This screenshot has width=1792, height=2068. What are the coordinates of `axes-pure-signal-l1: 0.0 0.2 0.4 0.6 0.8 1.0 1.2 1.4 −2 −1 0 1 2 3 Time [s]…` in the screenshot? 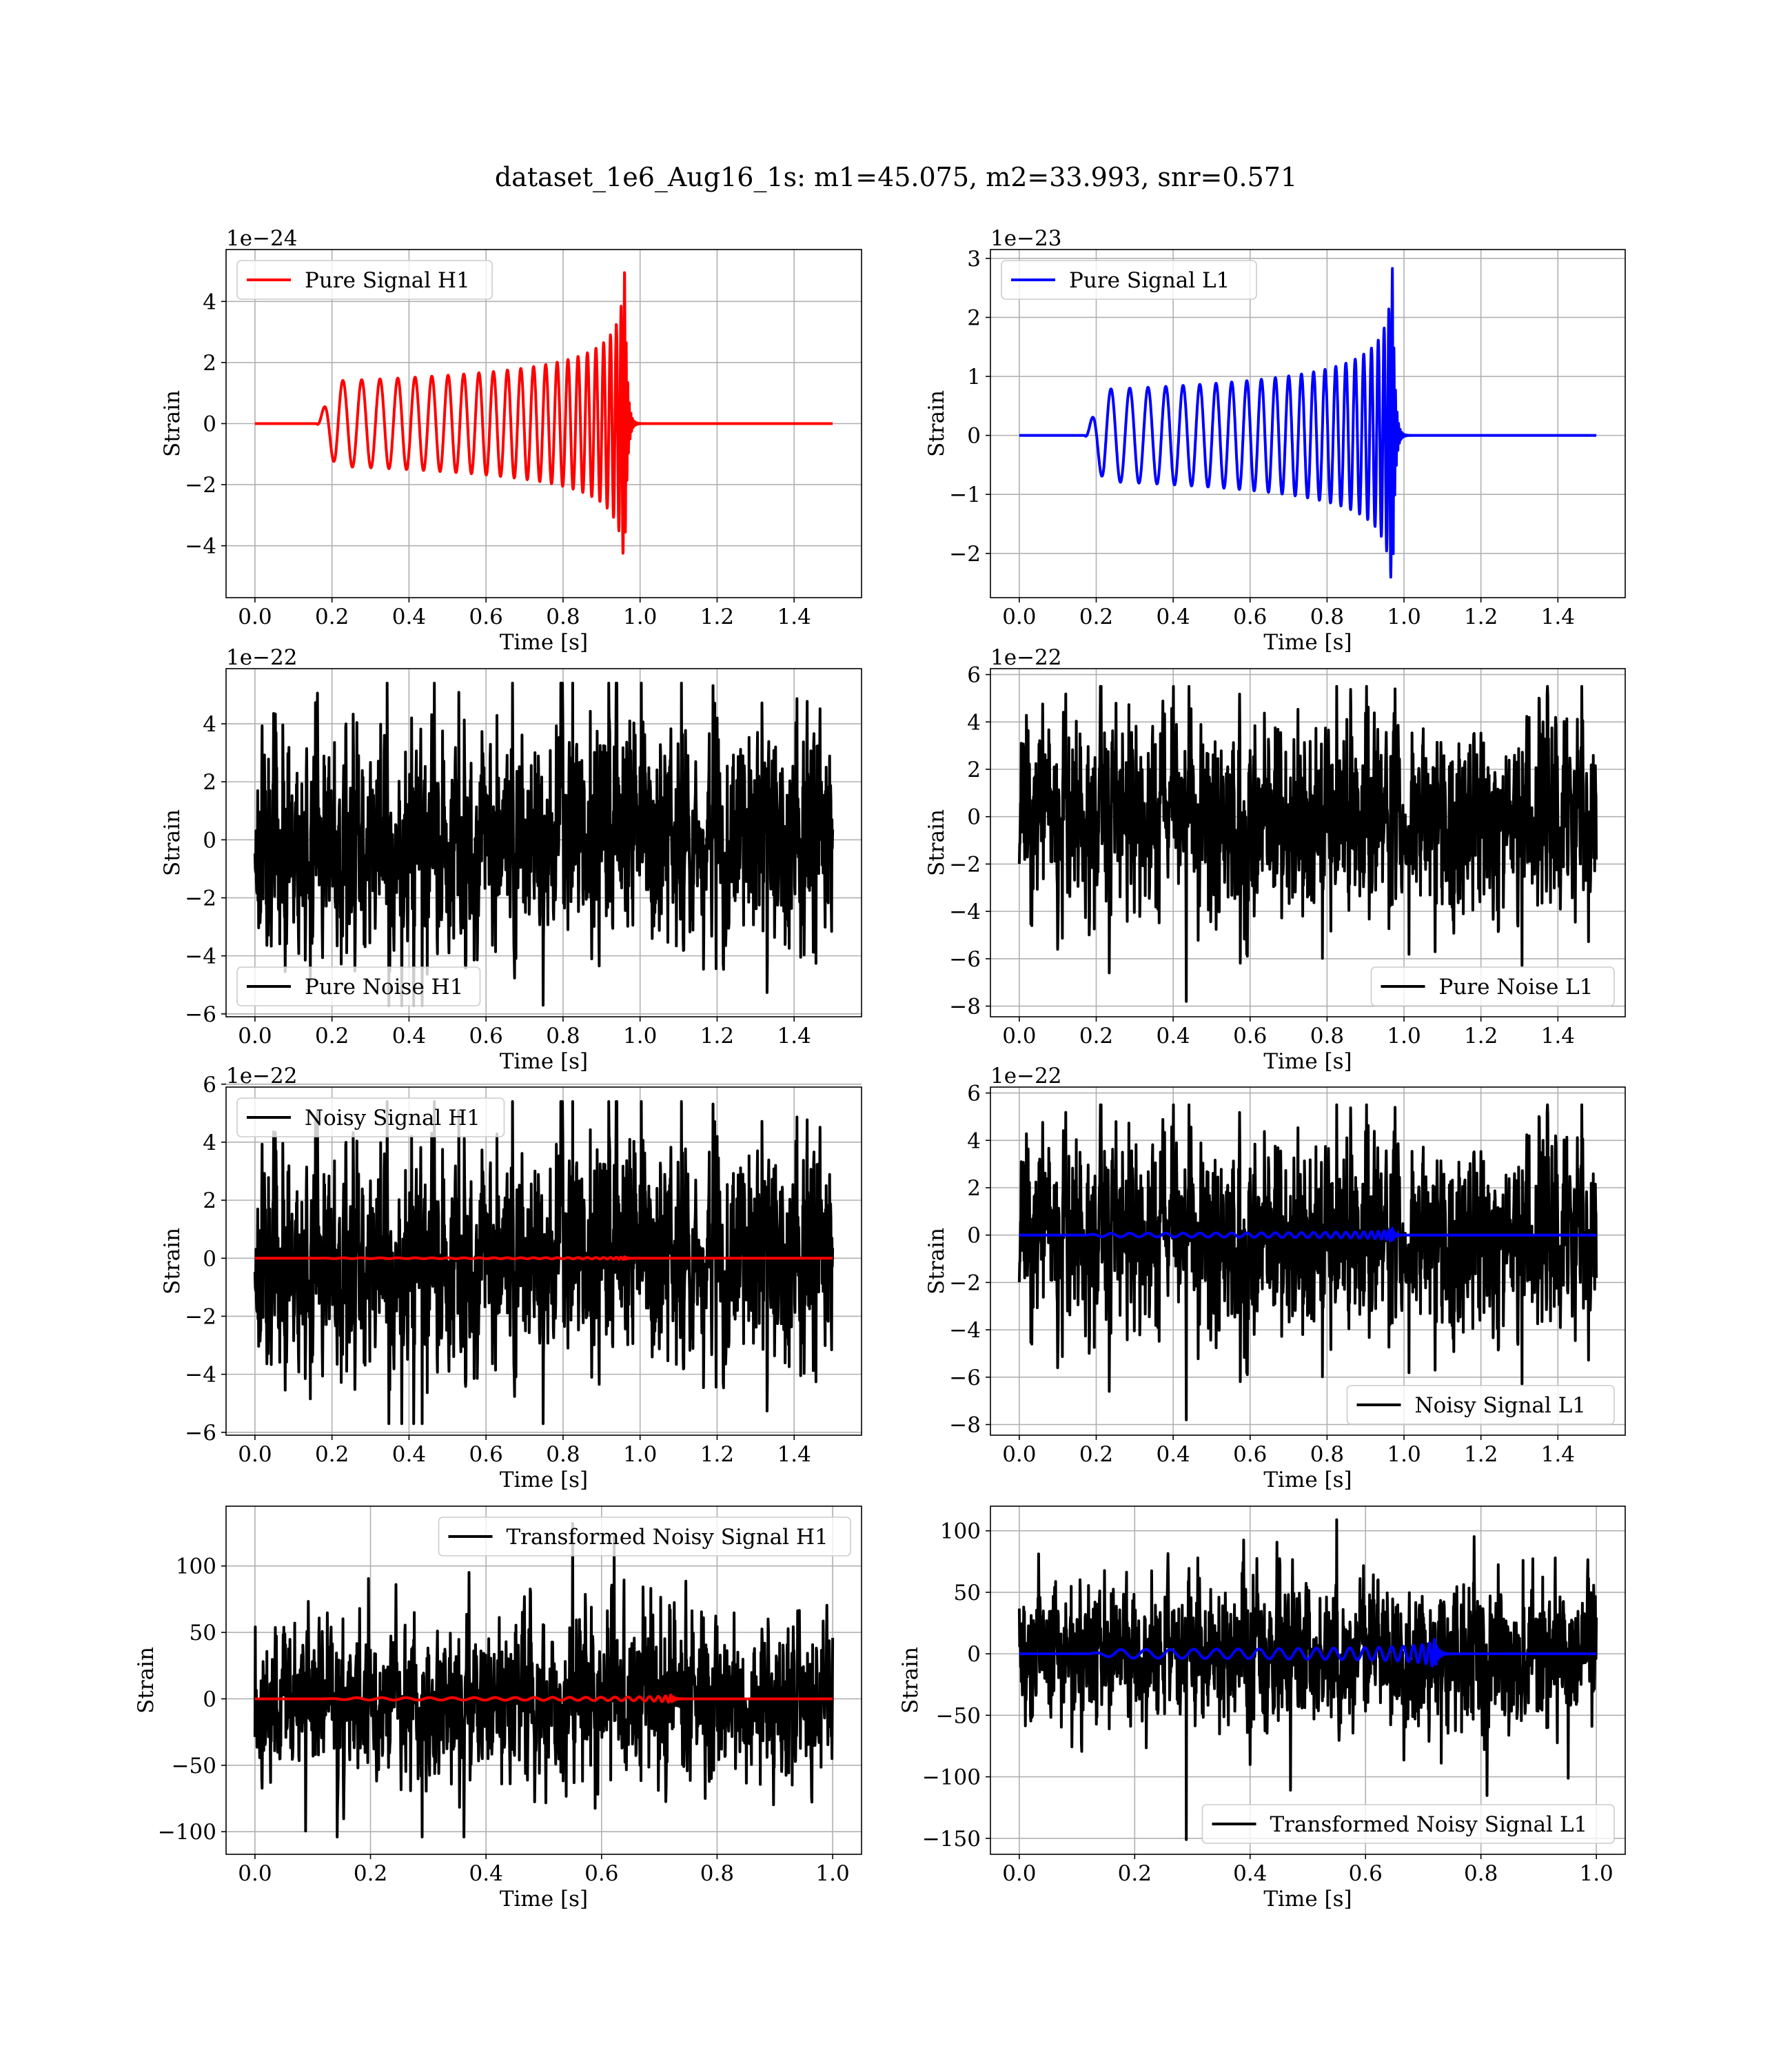 It's located at (1275, 440).